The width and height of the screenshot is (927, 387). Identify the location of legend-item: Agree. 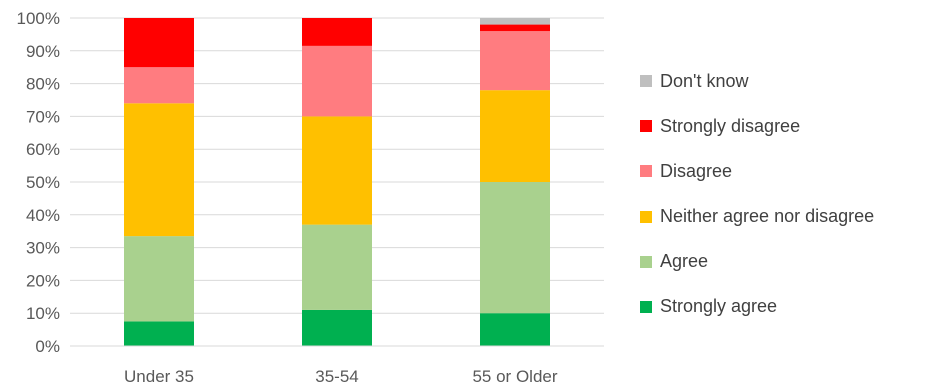
(782, 262).